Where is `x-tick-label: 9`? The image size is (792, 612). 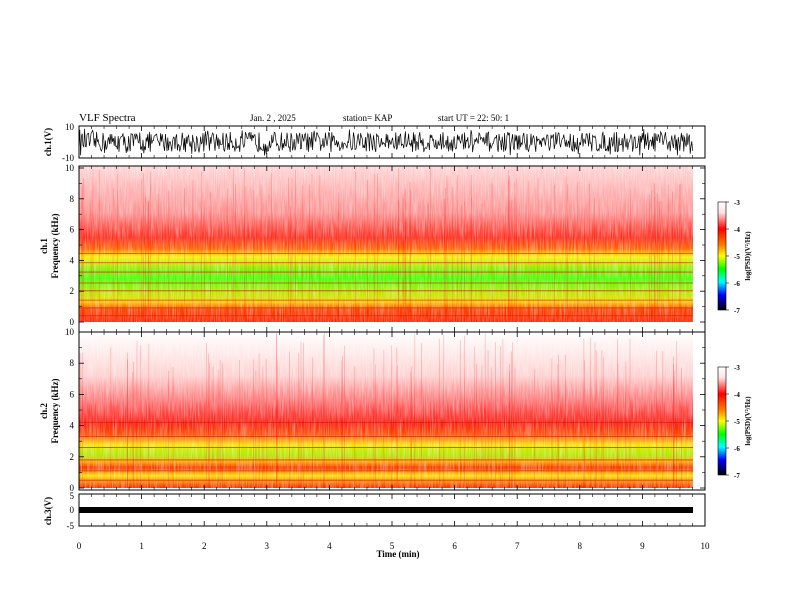
x-tick-label: 9 is located at coordinates (642, 546).